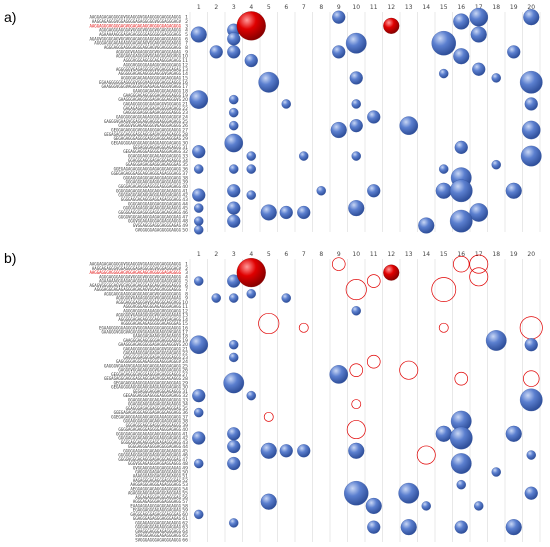 The width and height of the screenshot is (550, 547). Describe the element at coordinates (142, 86) in the screenshot. I see `sequence-label: GAAGGGVGGGVAGGGGVGGAGAGGAGGGVGAGG` at that location.